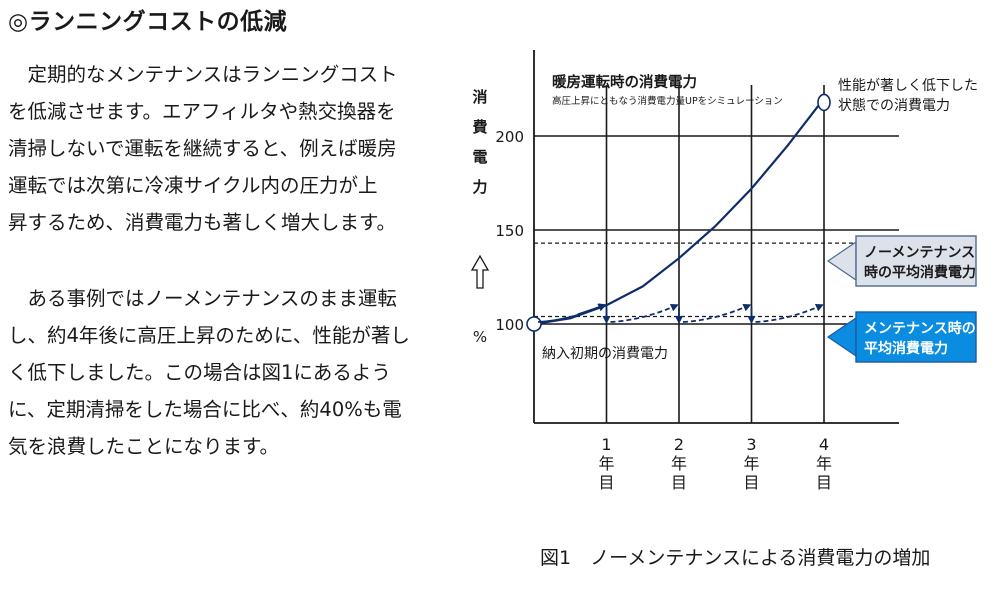 The image size is (997, 610). I want to click on y-tick-label: 200, so click(509, 137).